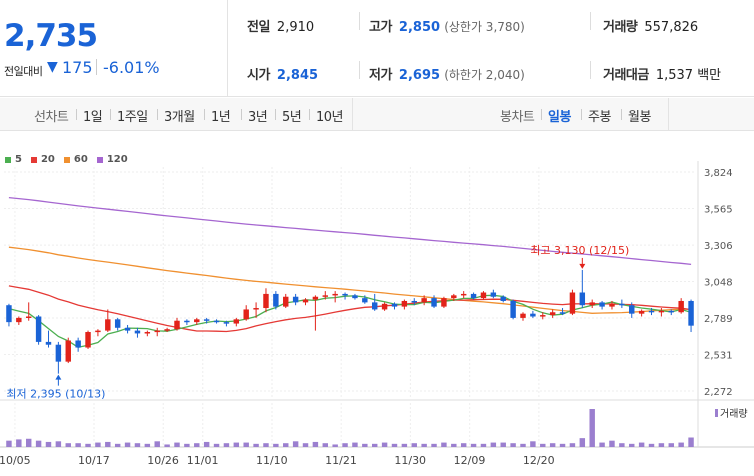  I want to click on period-3y: 3년, so click(258, 117).